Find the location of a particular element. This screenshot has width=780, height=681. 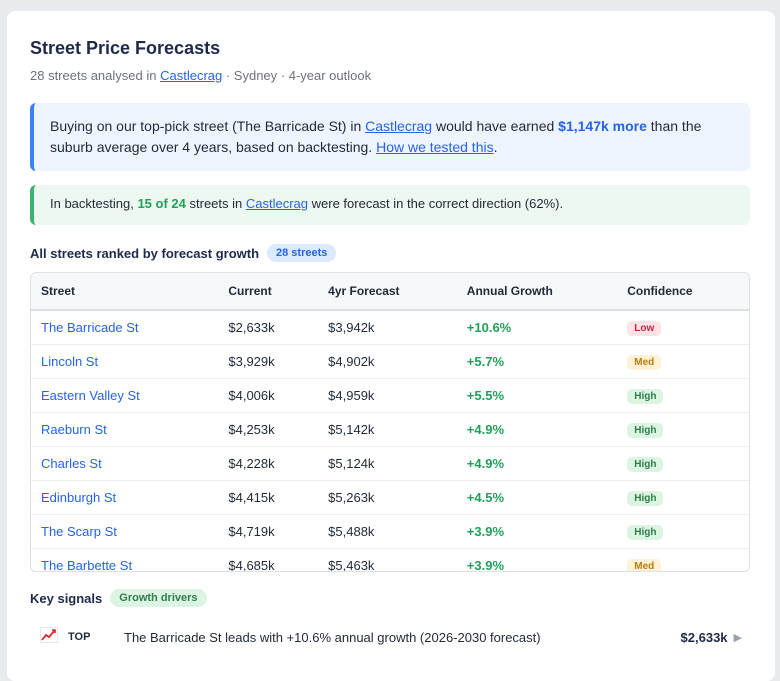

signals-heading: Key signals is located at coordinates (66, 598).